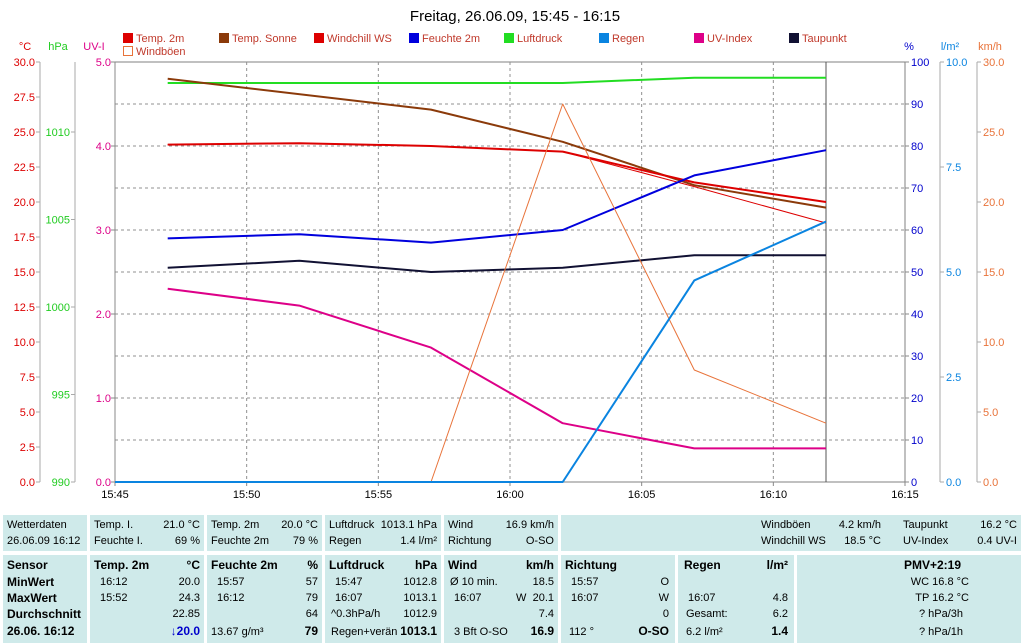 The width and height of the screenshot is (1024, 644). Describe the element at coordinates (356, 614) in the screenshot. I see `luftdruck-trend: ^0.3hPa/h` at that location.